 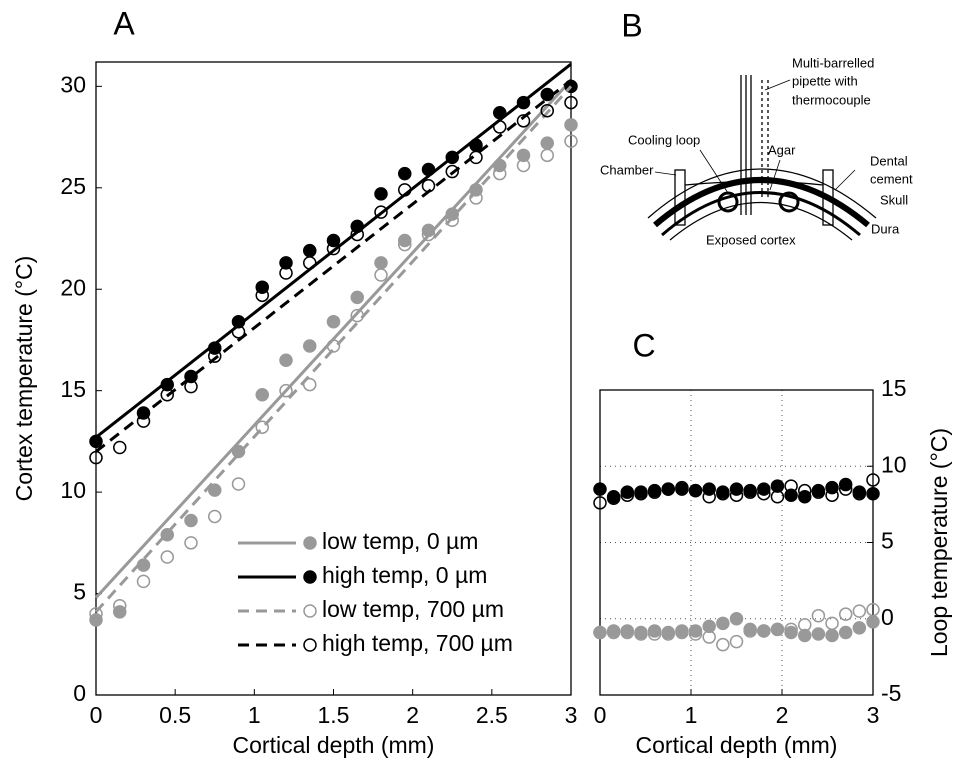 What do you see at coordinates (891, 178) in the screenshot?
I see `label: cement` at bounding box center [891, 178].